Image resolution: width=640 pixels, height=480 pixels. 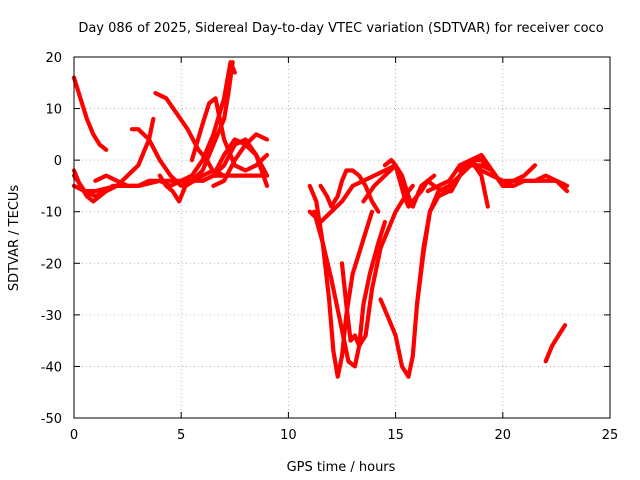 I want to click on x-tick-label: 15, so click(x=395, y=435).